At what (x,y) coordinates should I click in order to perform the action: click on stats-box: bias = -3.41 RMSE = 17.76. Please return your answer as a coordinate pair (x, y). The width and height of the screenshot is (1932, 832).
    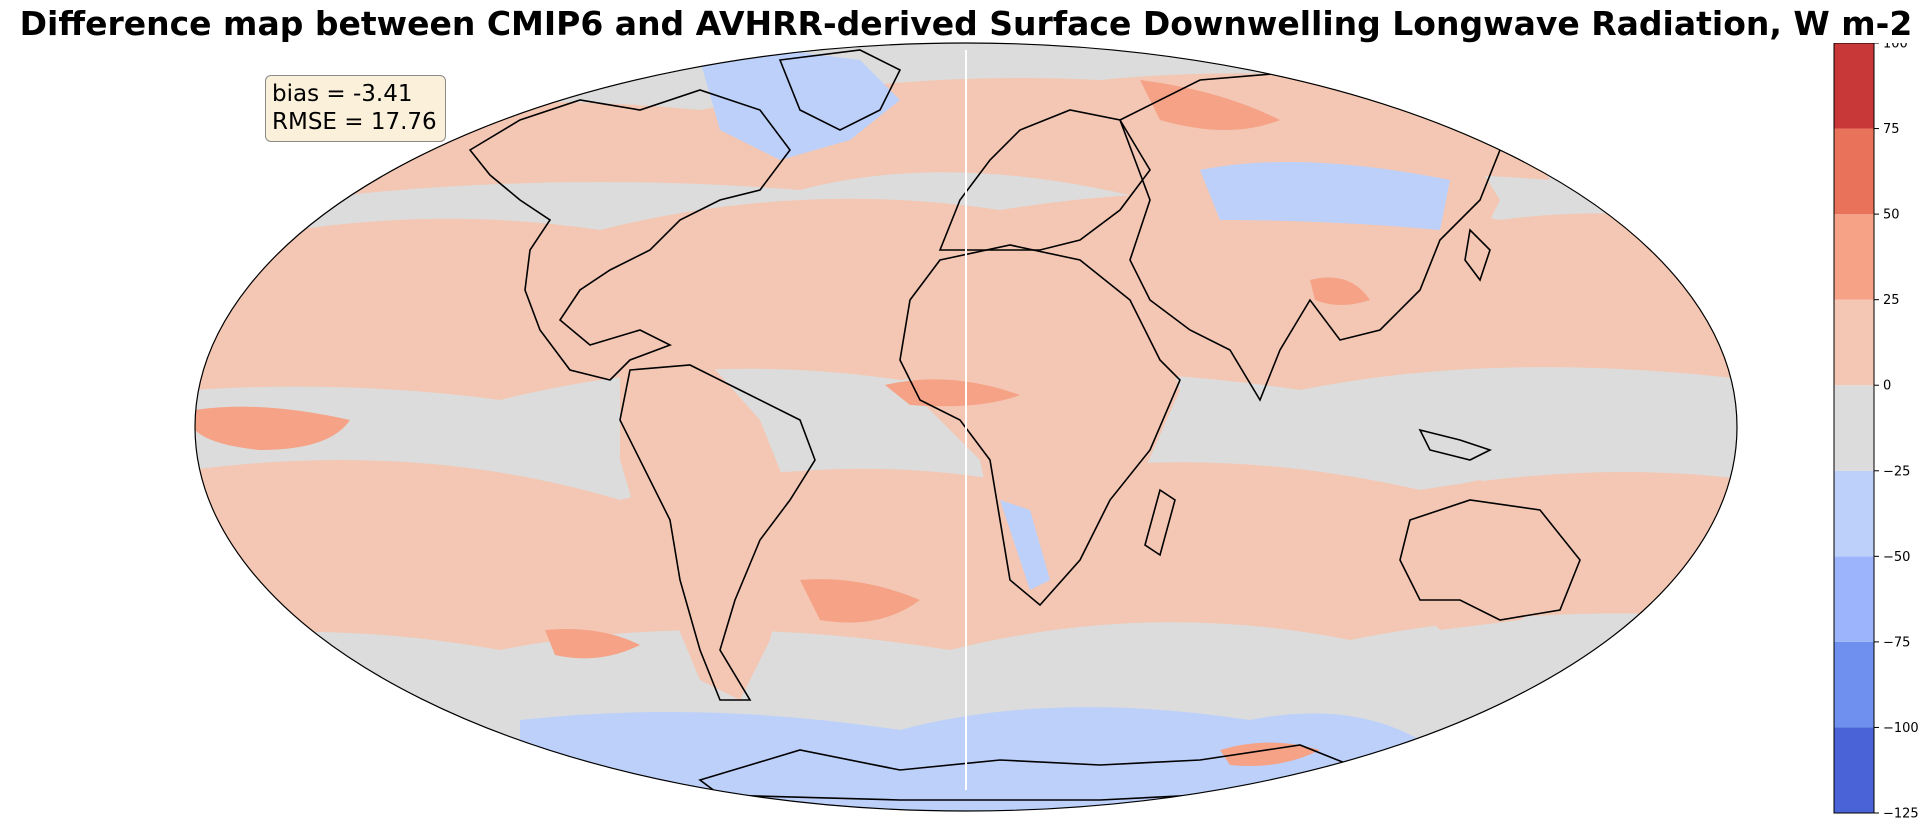
    Looking at the image, I should click on (355, 108).